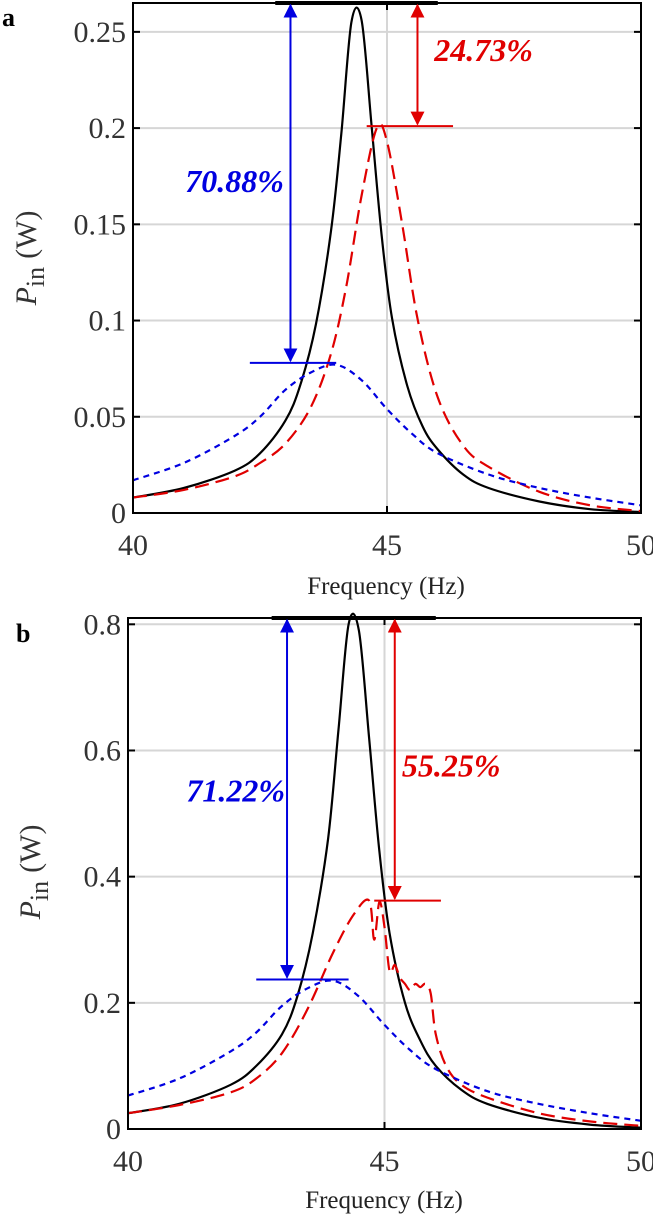  I want to click on percentage-label: 70.88%, so click(234, 181).